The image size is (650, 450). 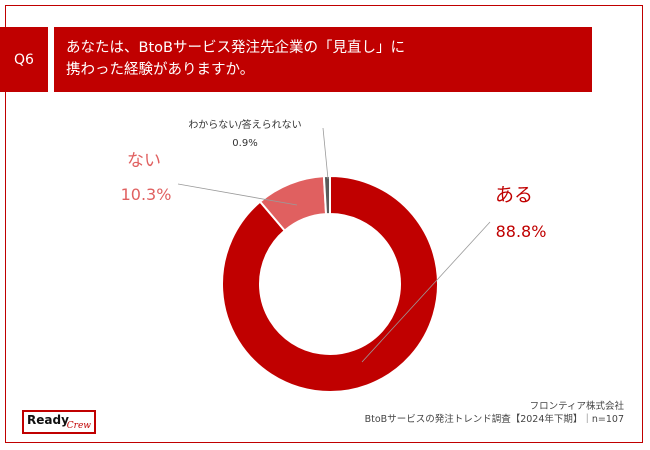 I want to click on logo-ready: Ready, so click(x=48, y=420).